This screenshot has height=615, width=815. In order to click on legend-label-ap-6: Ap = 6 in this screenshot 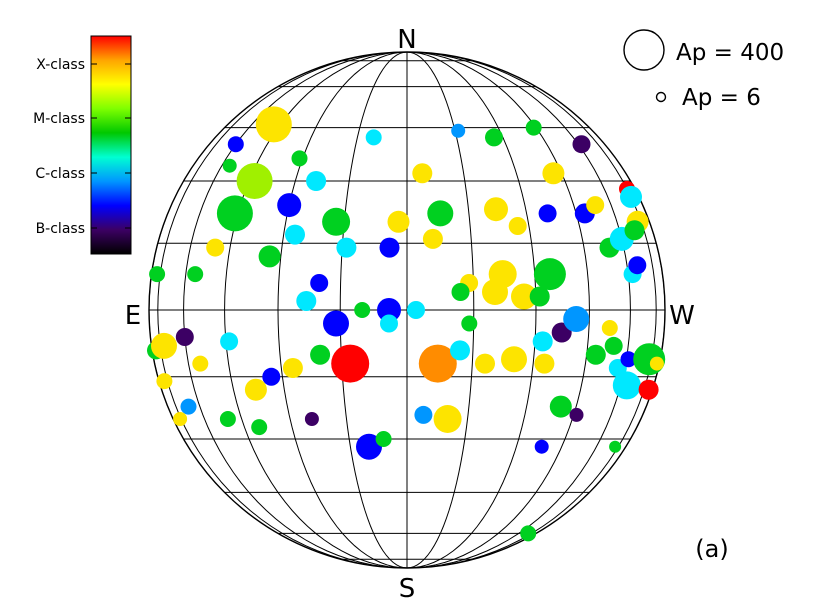, I will do `click(721, 98)`.